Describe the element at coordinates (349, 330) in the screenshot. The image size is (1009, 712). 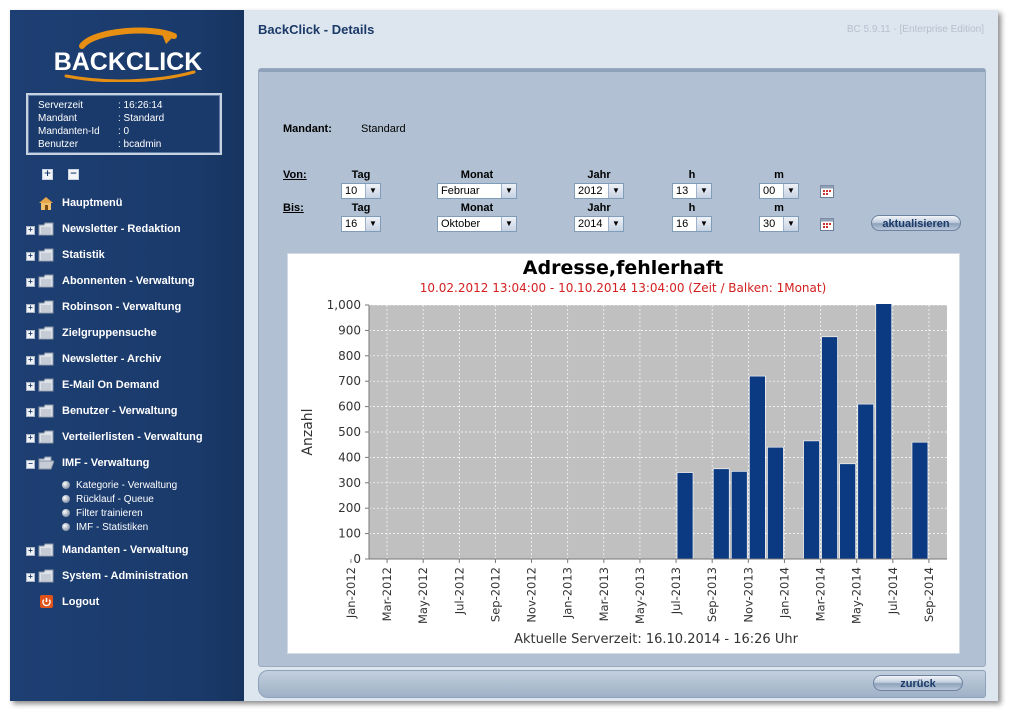
I see `y-tick-label: 900` at that location.